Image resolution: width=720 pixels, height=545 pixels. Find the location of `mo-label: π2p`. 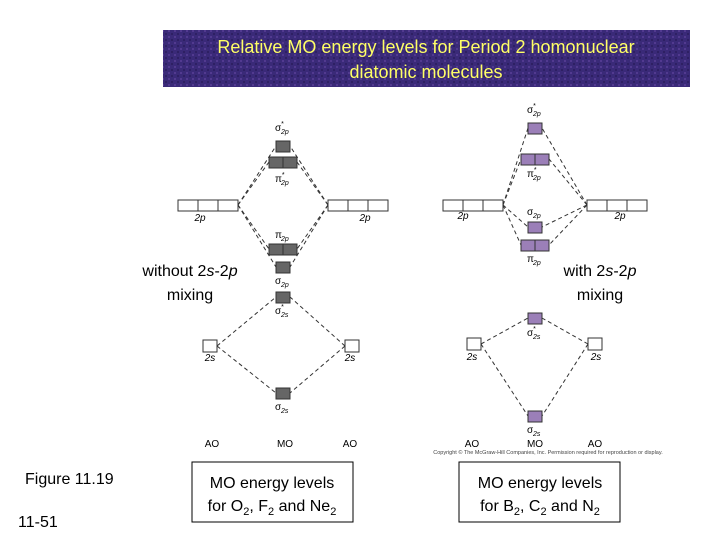

mo-label: π2p is located at coordinates (282, 236).